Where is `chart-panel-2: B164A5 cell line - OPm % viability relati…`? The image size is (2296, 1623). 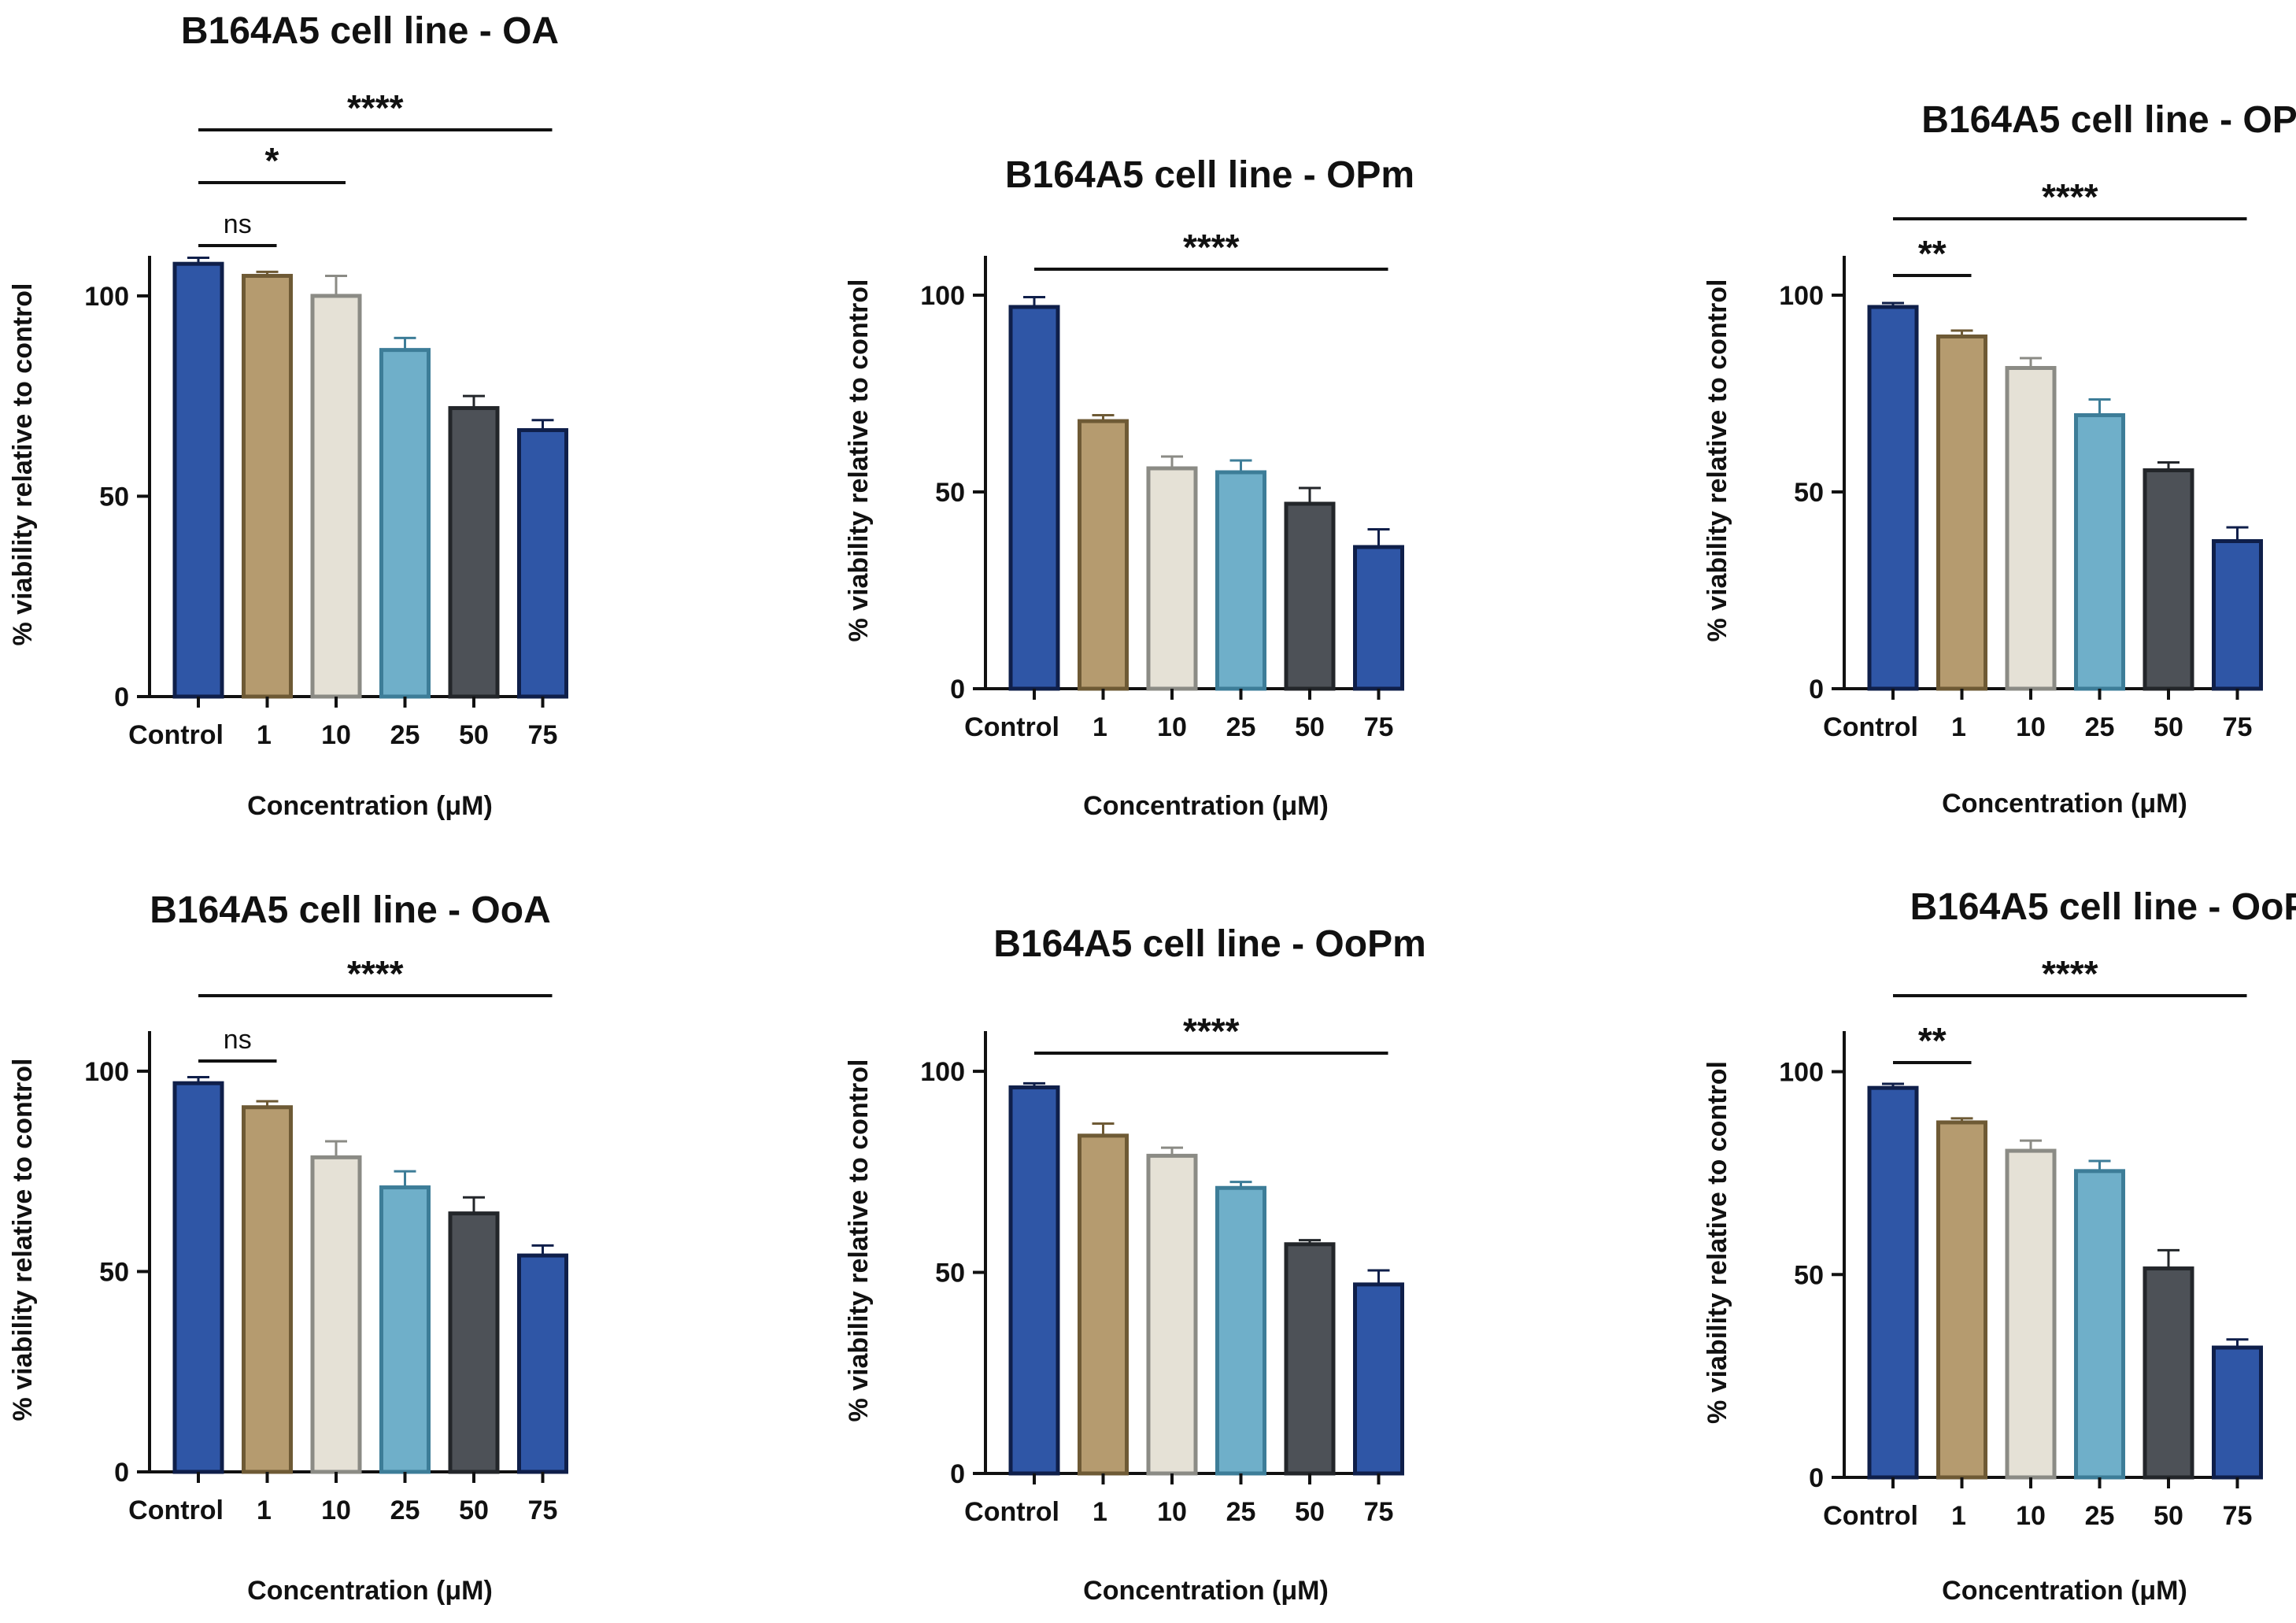 chart-panel-2: B164A5 cell line - OPm % viability relati… is located at coordinates (1129, 488).